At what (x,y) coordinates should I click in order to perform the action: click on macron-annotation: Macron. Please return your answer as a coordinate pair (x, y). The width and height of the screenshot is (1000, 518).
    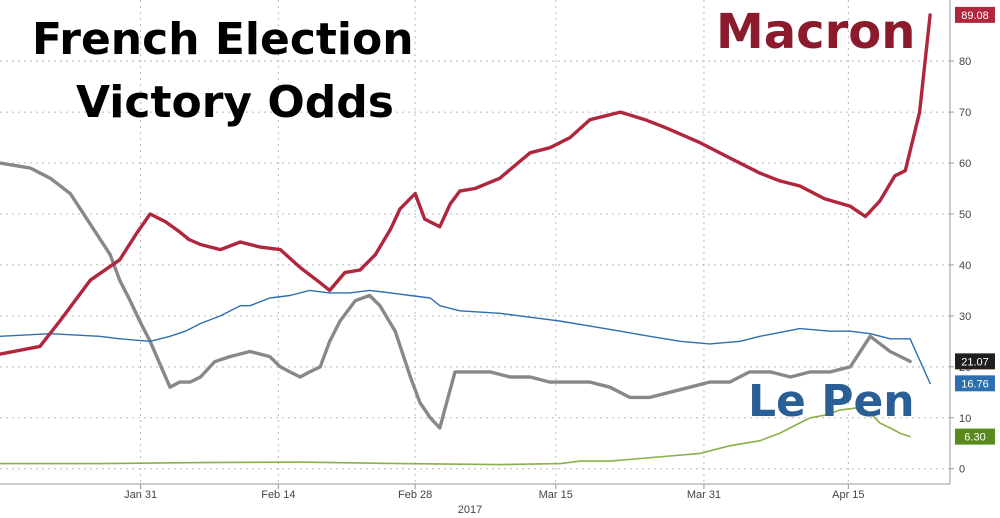
    Looking at the image, I should click on (815, 32).